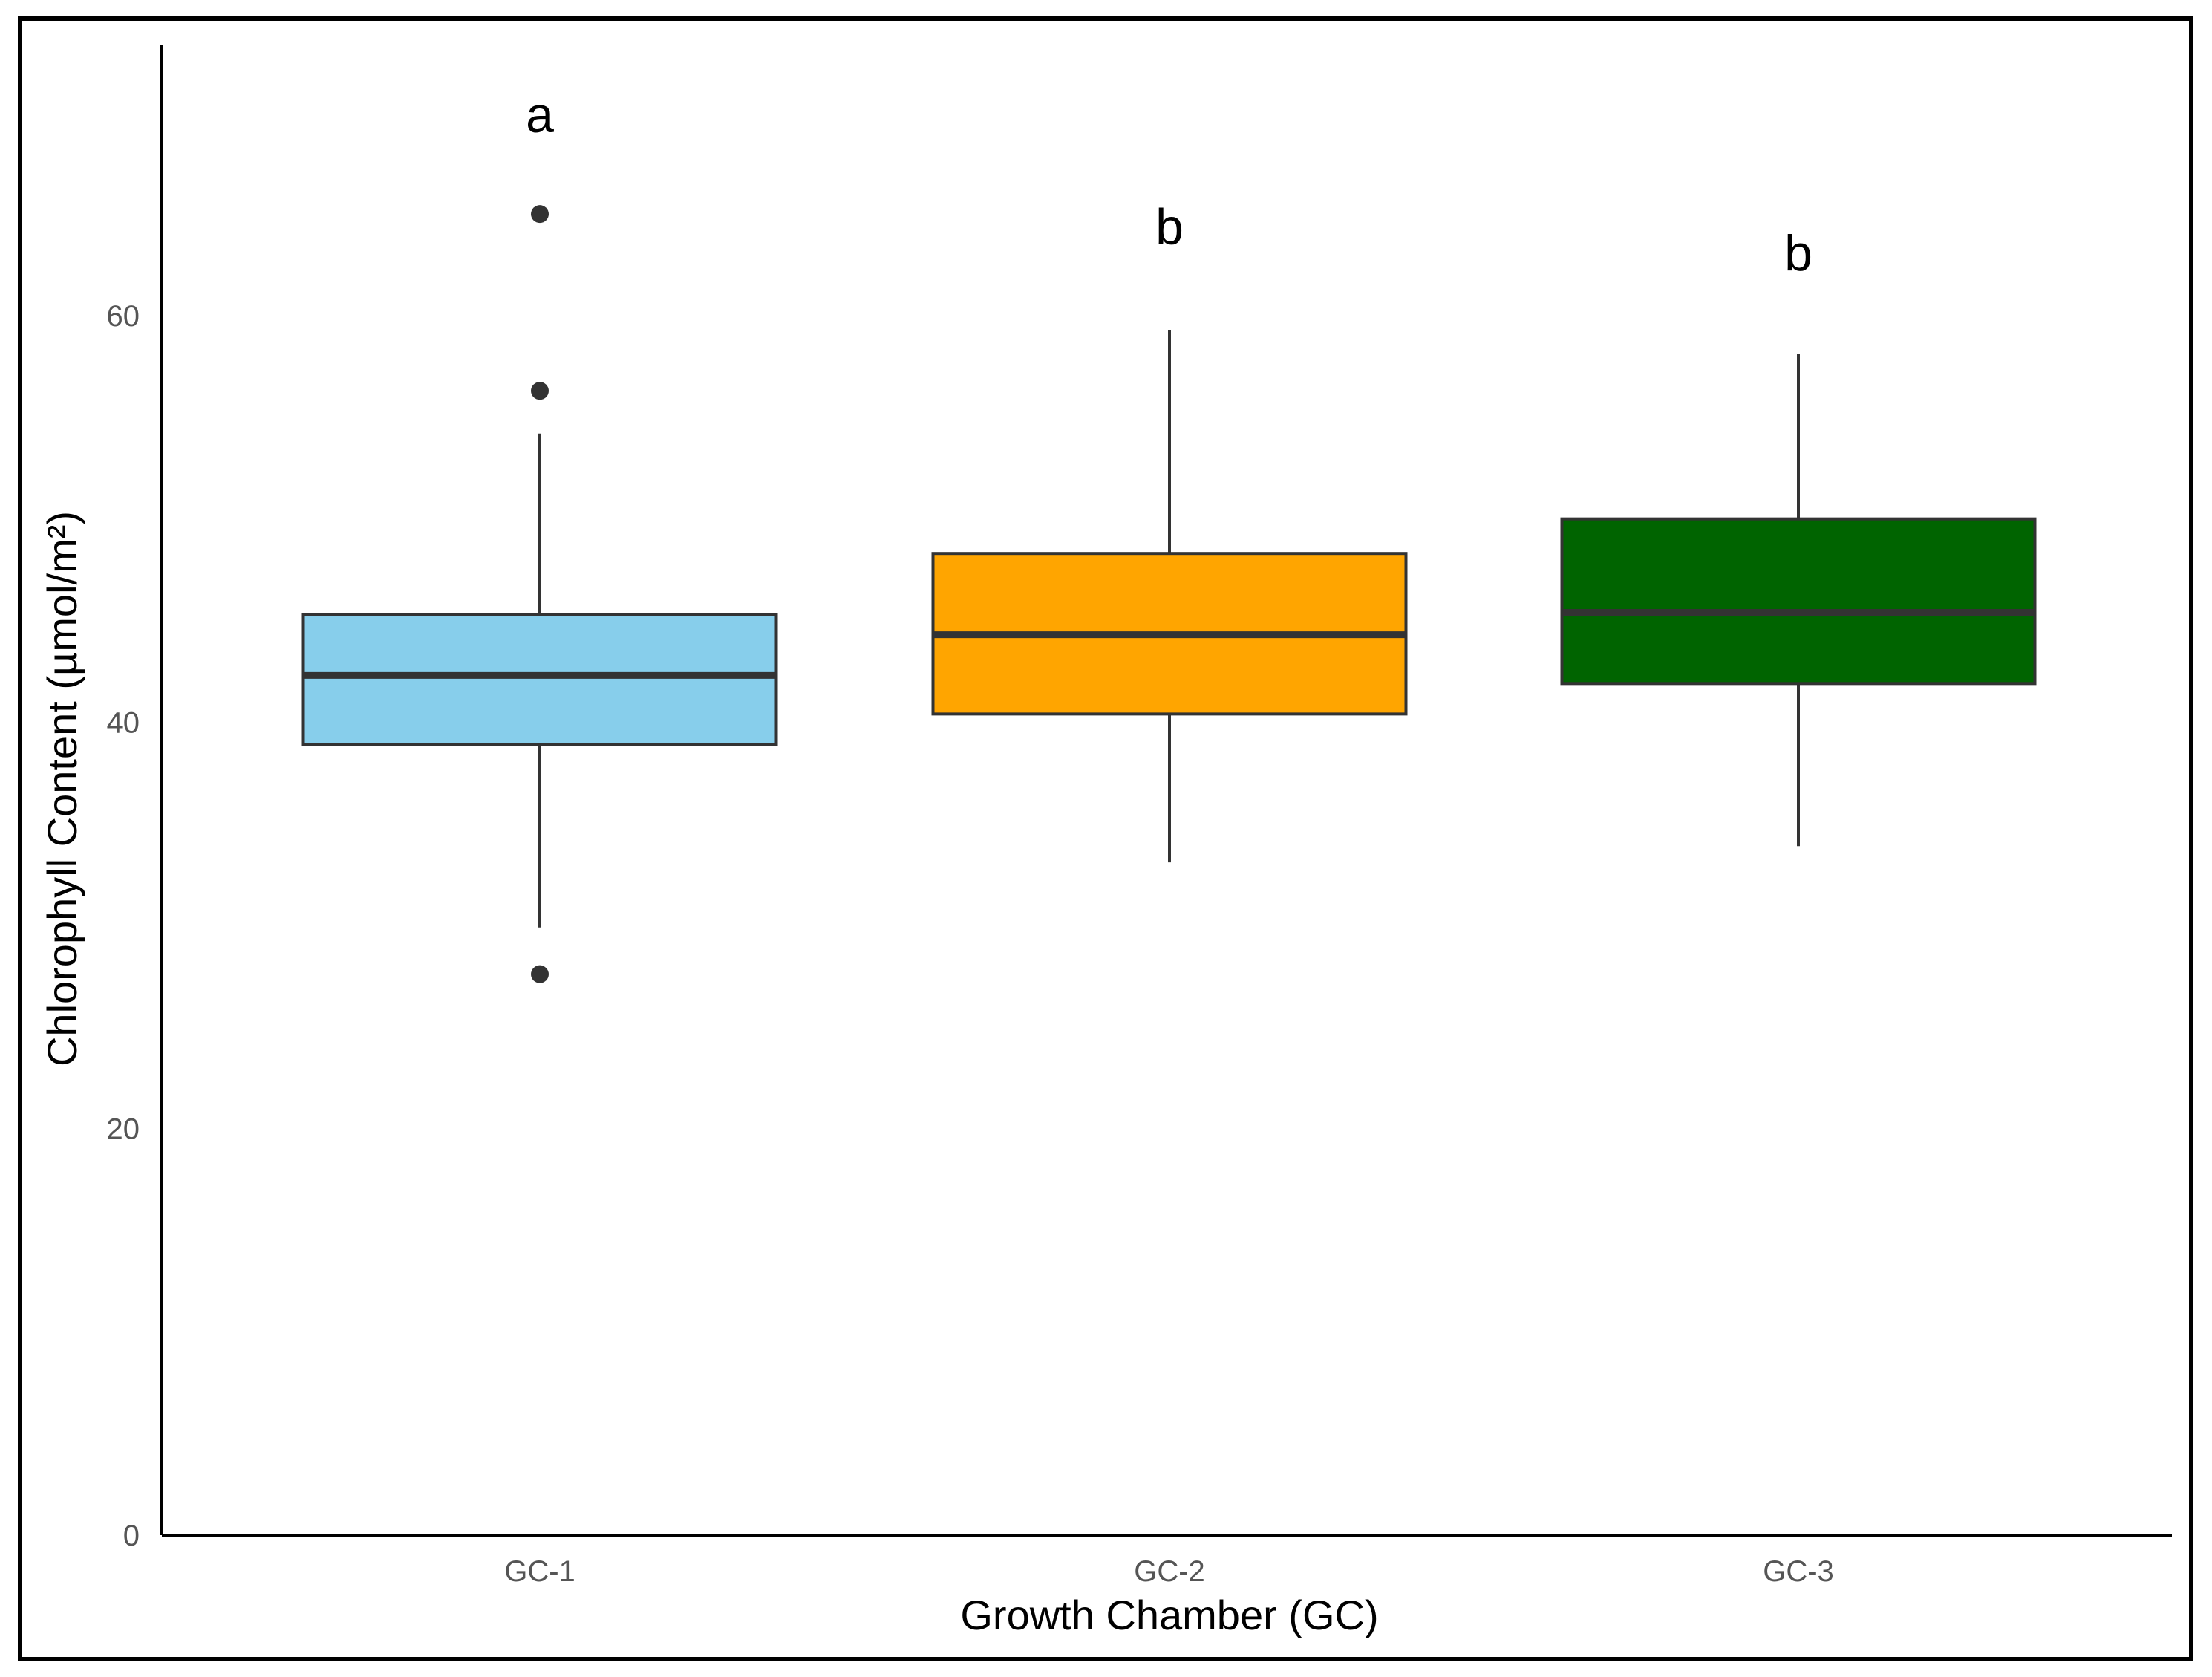 The height and width of the screenshot is (1677, 2212). Describe the element at coordinates (540, 1571) in the screenshot. I see `x-tick-label: GC-1` at that location.